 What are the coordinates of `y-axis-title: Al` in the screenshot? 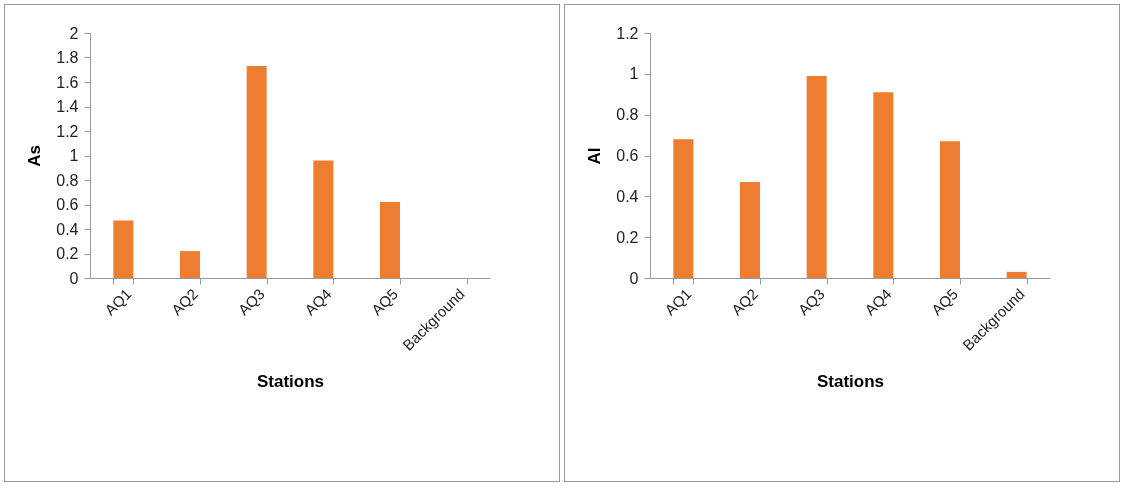 It's located at (595, 156).